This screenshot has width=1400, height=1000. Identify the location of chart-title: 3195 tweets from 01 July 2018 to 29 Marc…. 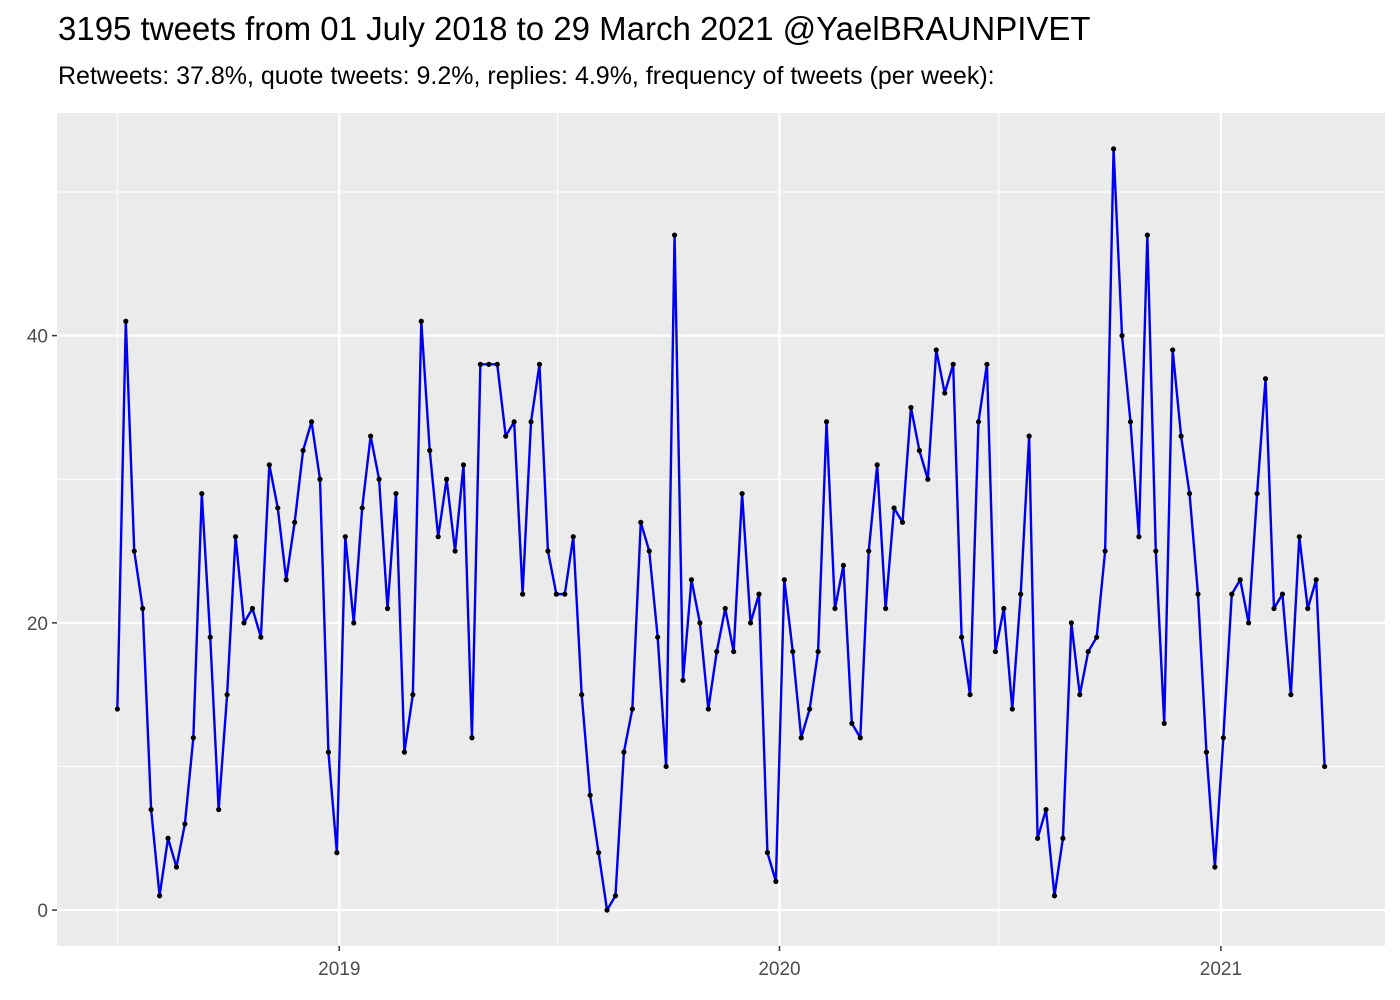
(574, 28).